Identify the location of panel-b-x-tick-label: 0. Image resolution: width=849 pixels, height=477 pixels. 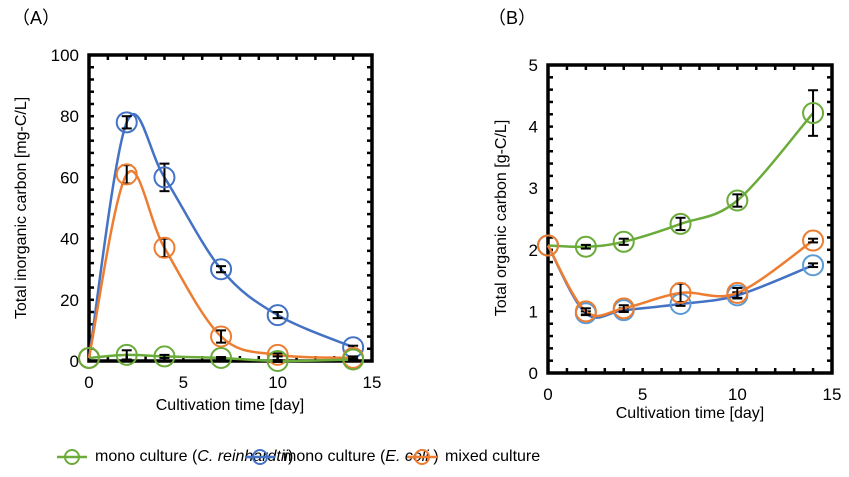
(547, 394).